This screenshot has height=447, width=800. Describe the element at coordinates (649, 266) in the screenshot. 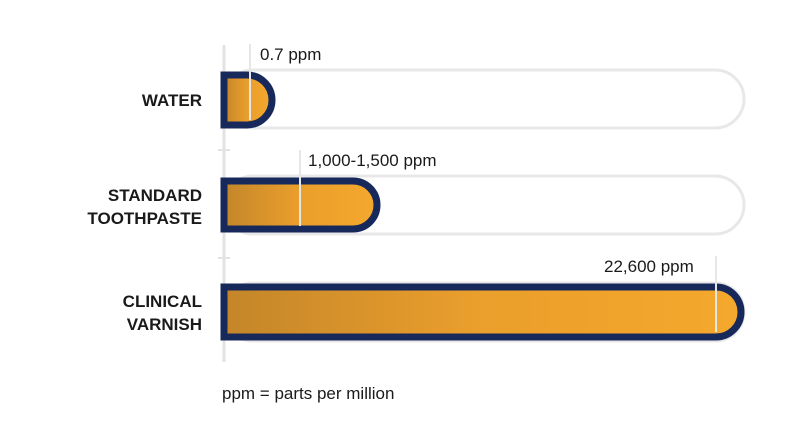

I see `amount-label: 22,600 ppm` at that location.